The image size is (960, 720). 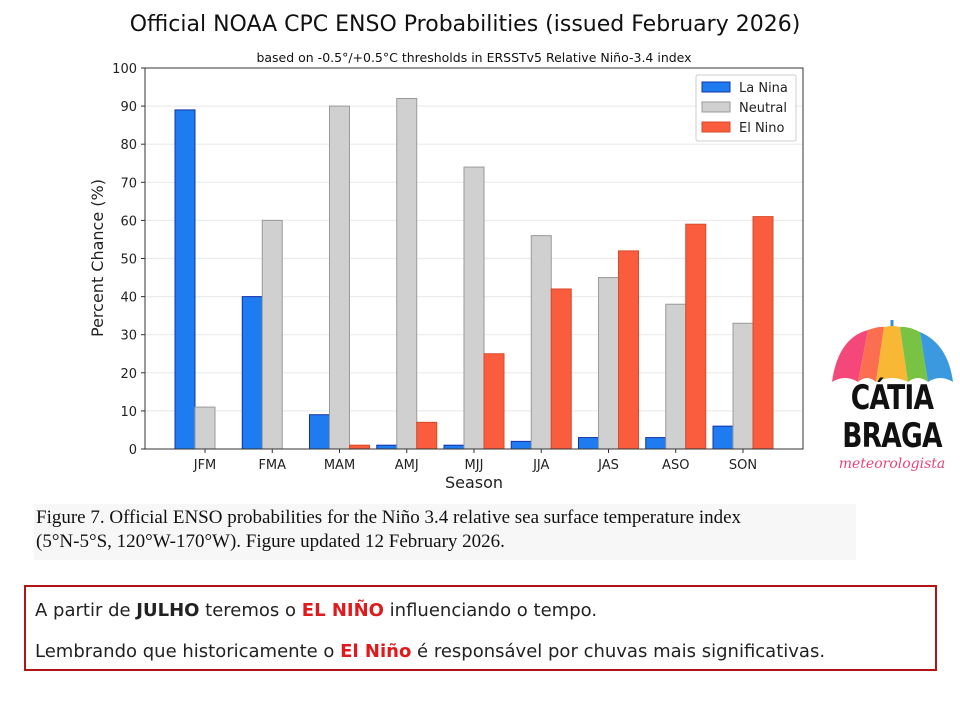 I want to click on legend-swatch-el-nino, so click(x=716, y=127).